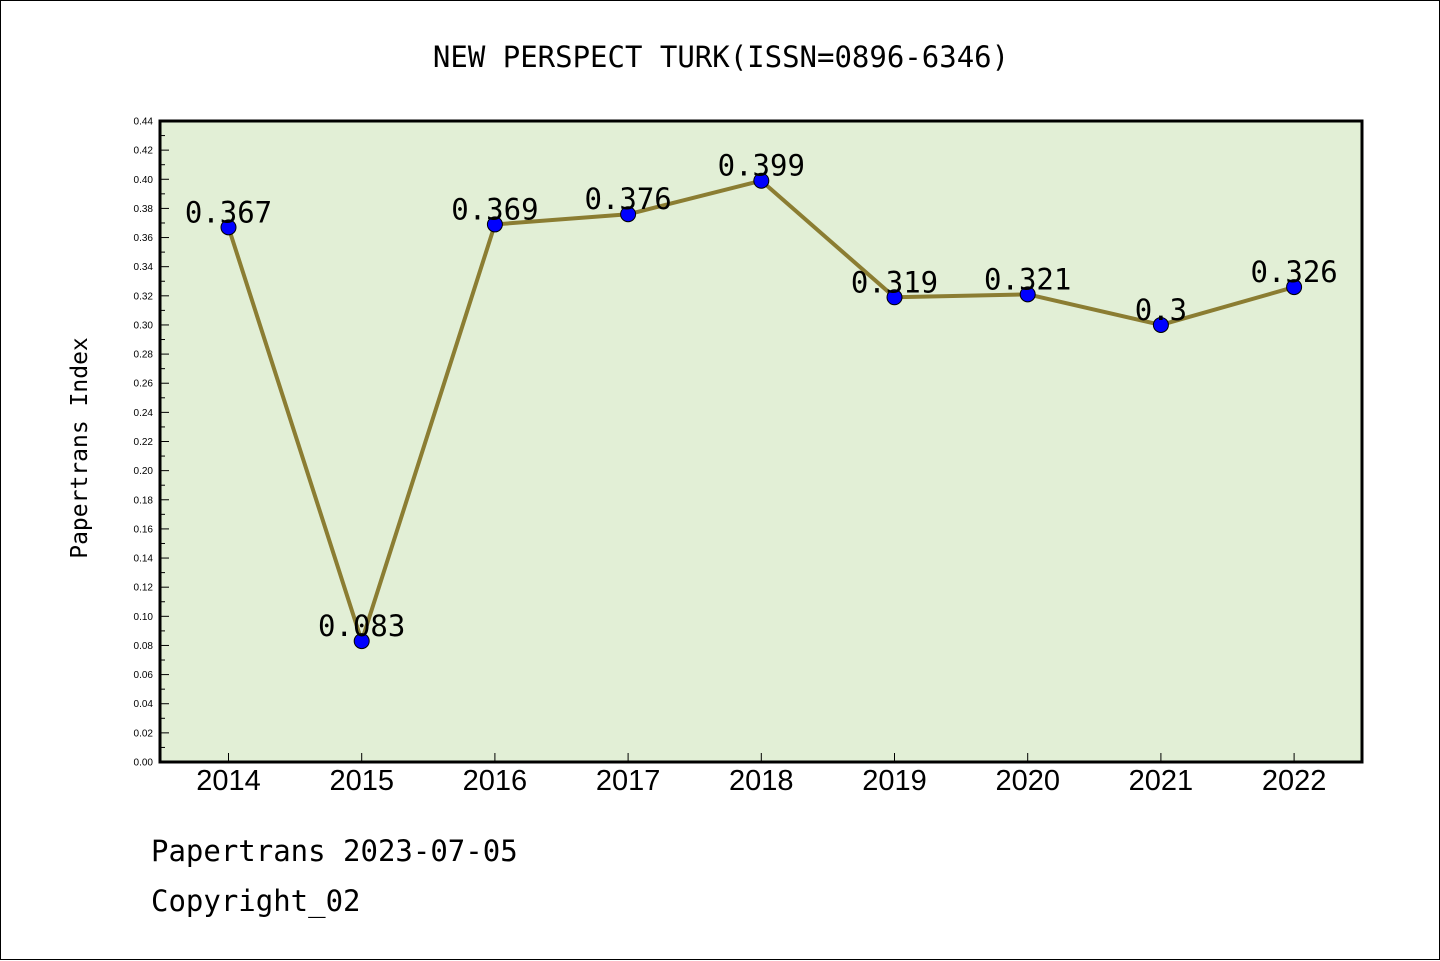 The height and width of the screenshot is (961, 1440). I want to click on y-tick-label: 0.04, so click(144, 704).